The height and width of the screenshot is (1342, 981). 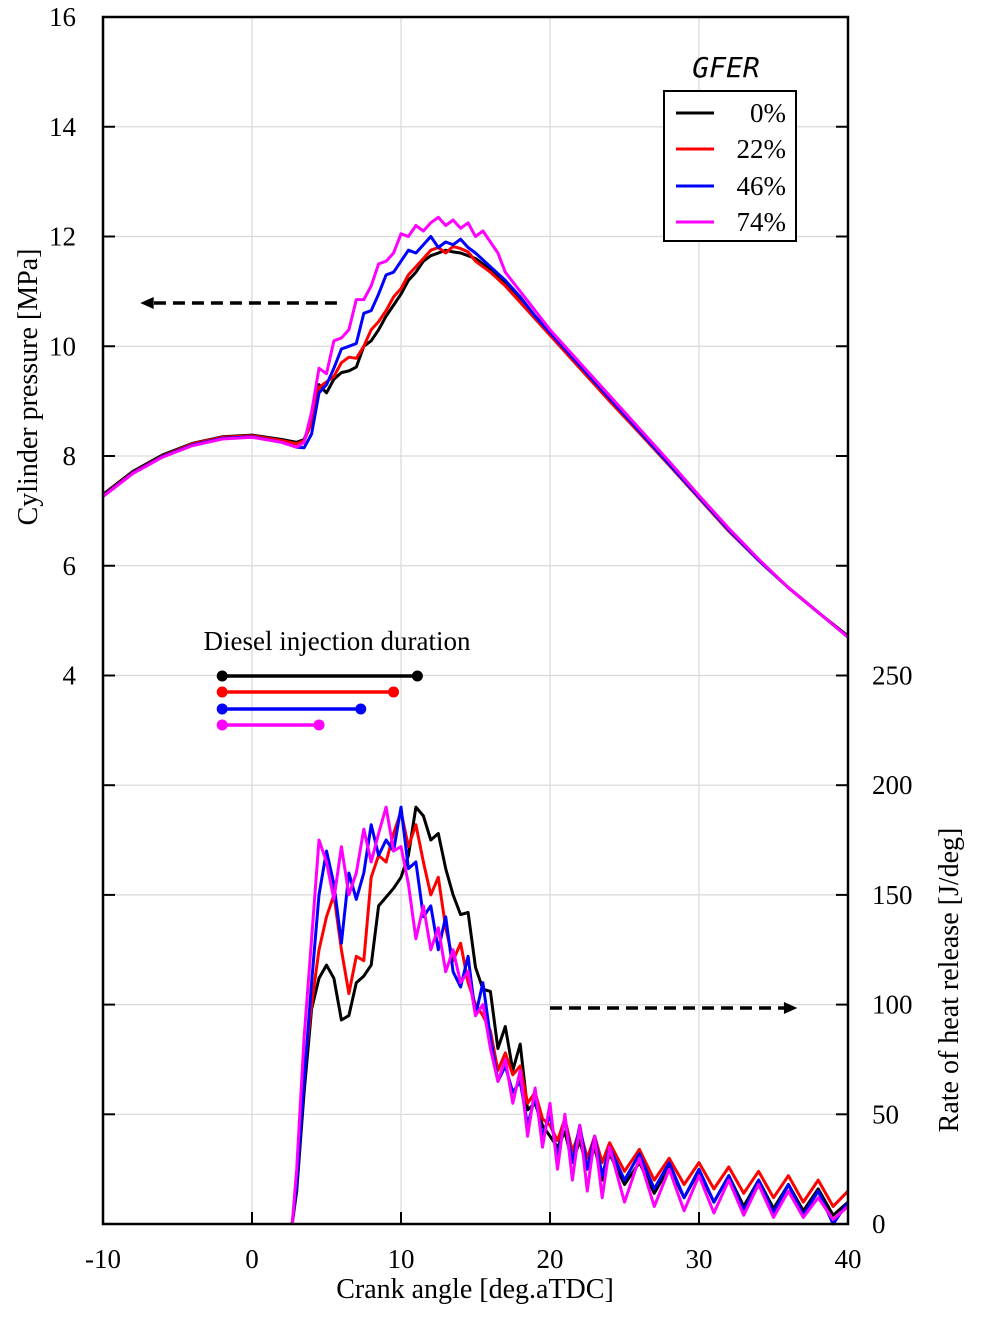 What do you see at coordinates (768, 113) in the screenshot?
I see `legend-label: 0%` at bounding box center [768, 113].